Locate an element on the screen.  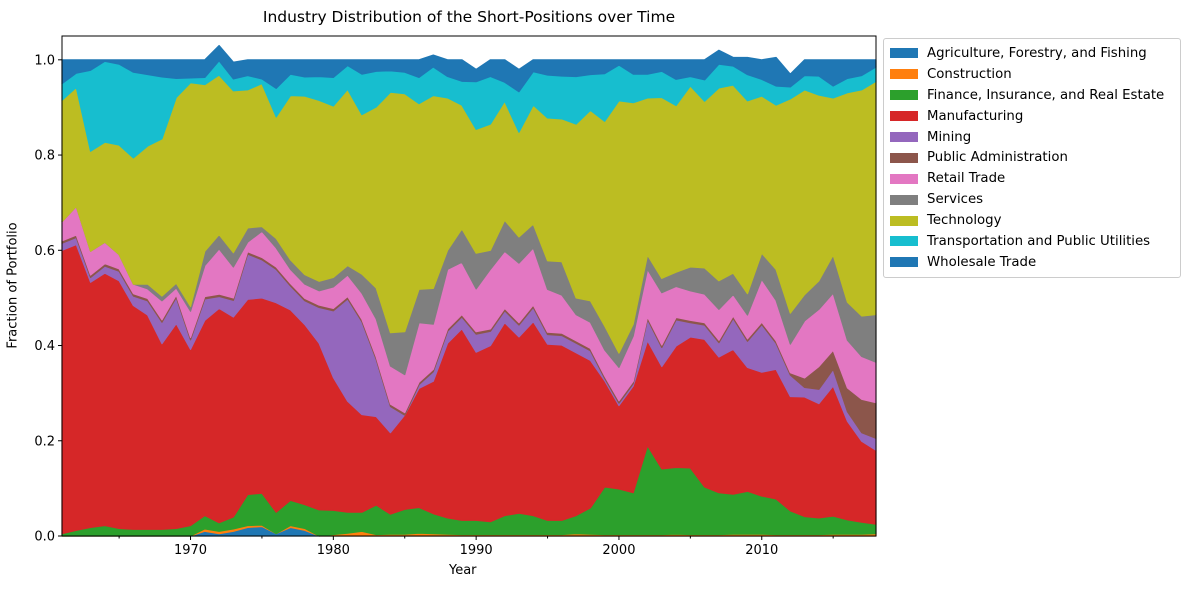
legend-label: Transportation and Public Utilities is located at coordinates (1039, 241).